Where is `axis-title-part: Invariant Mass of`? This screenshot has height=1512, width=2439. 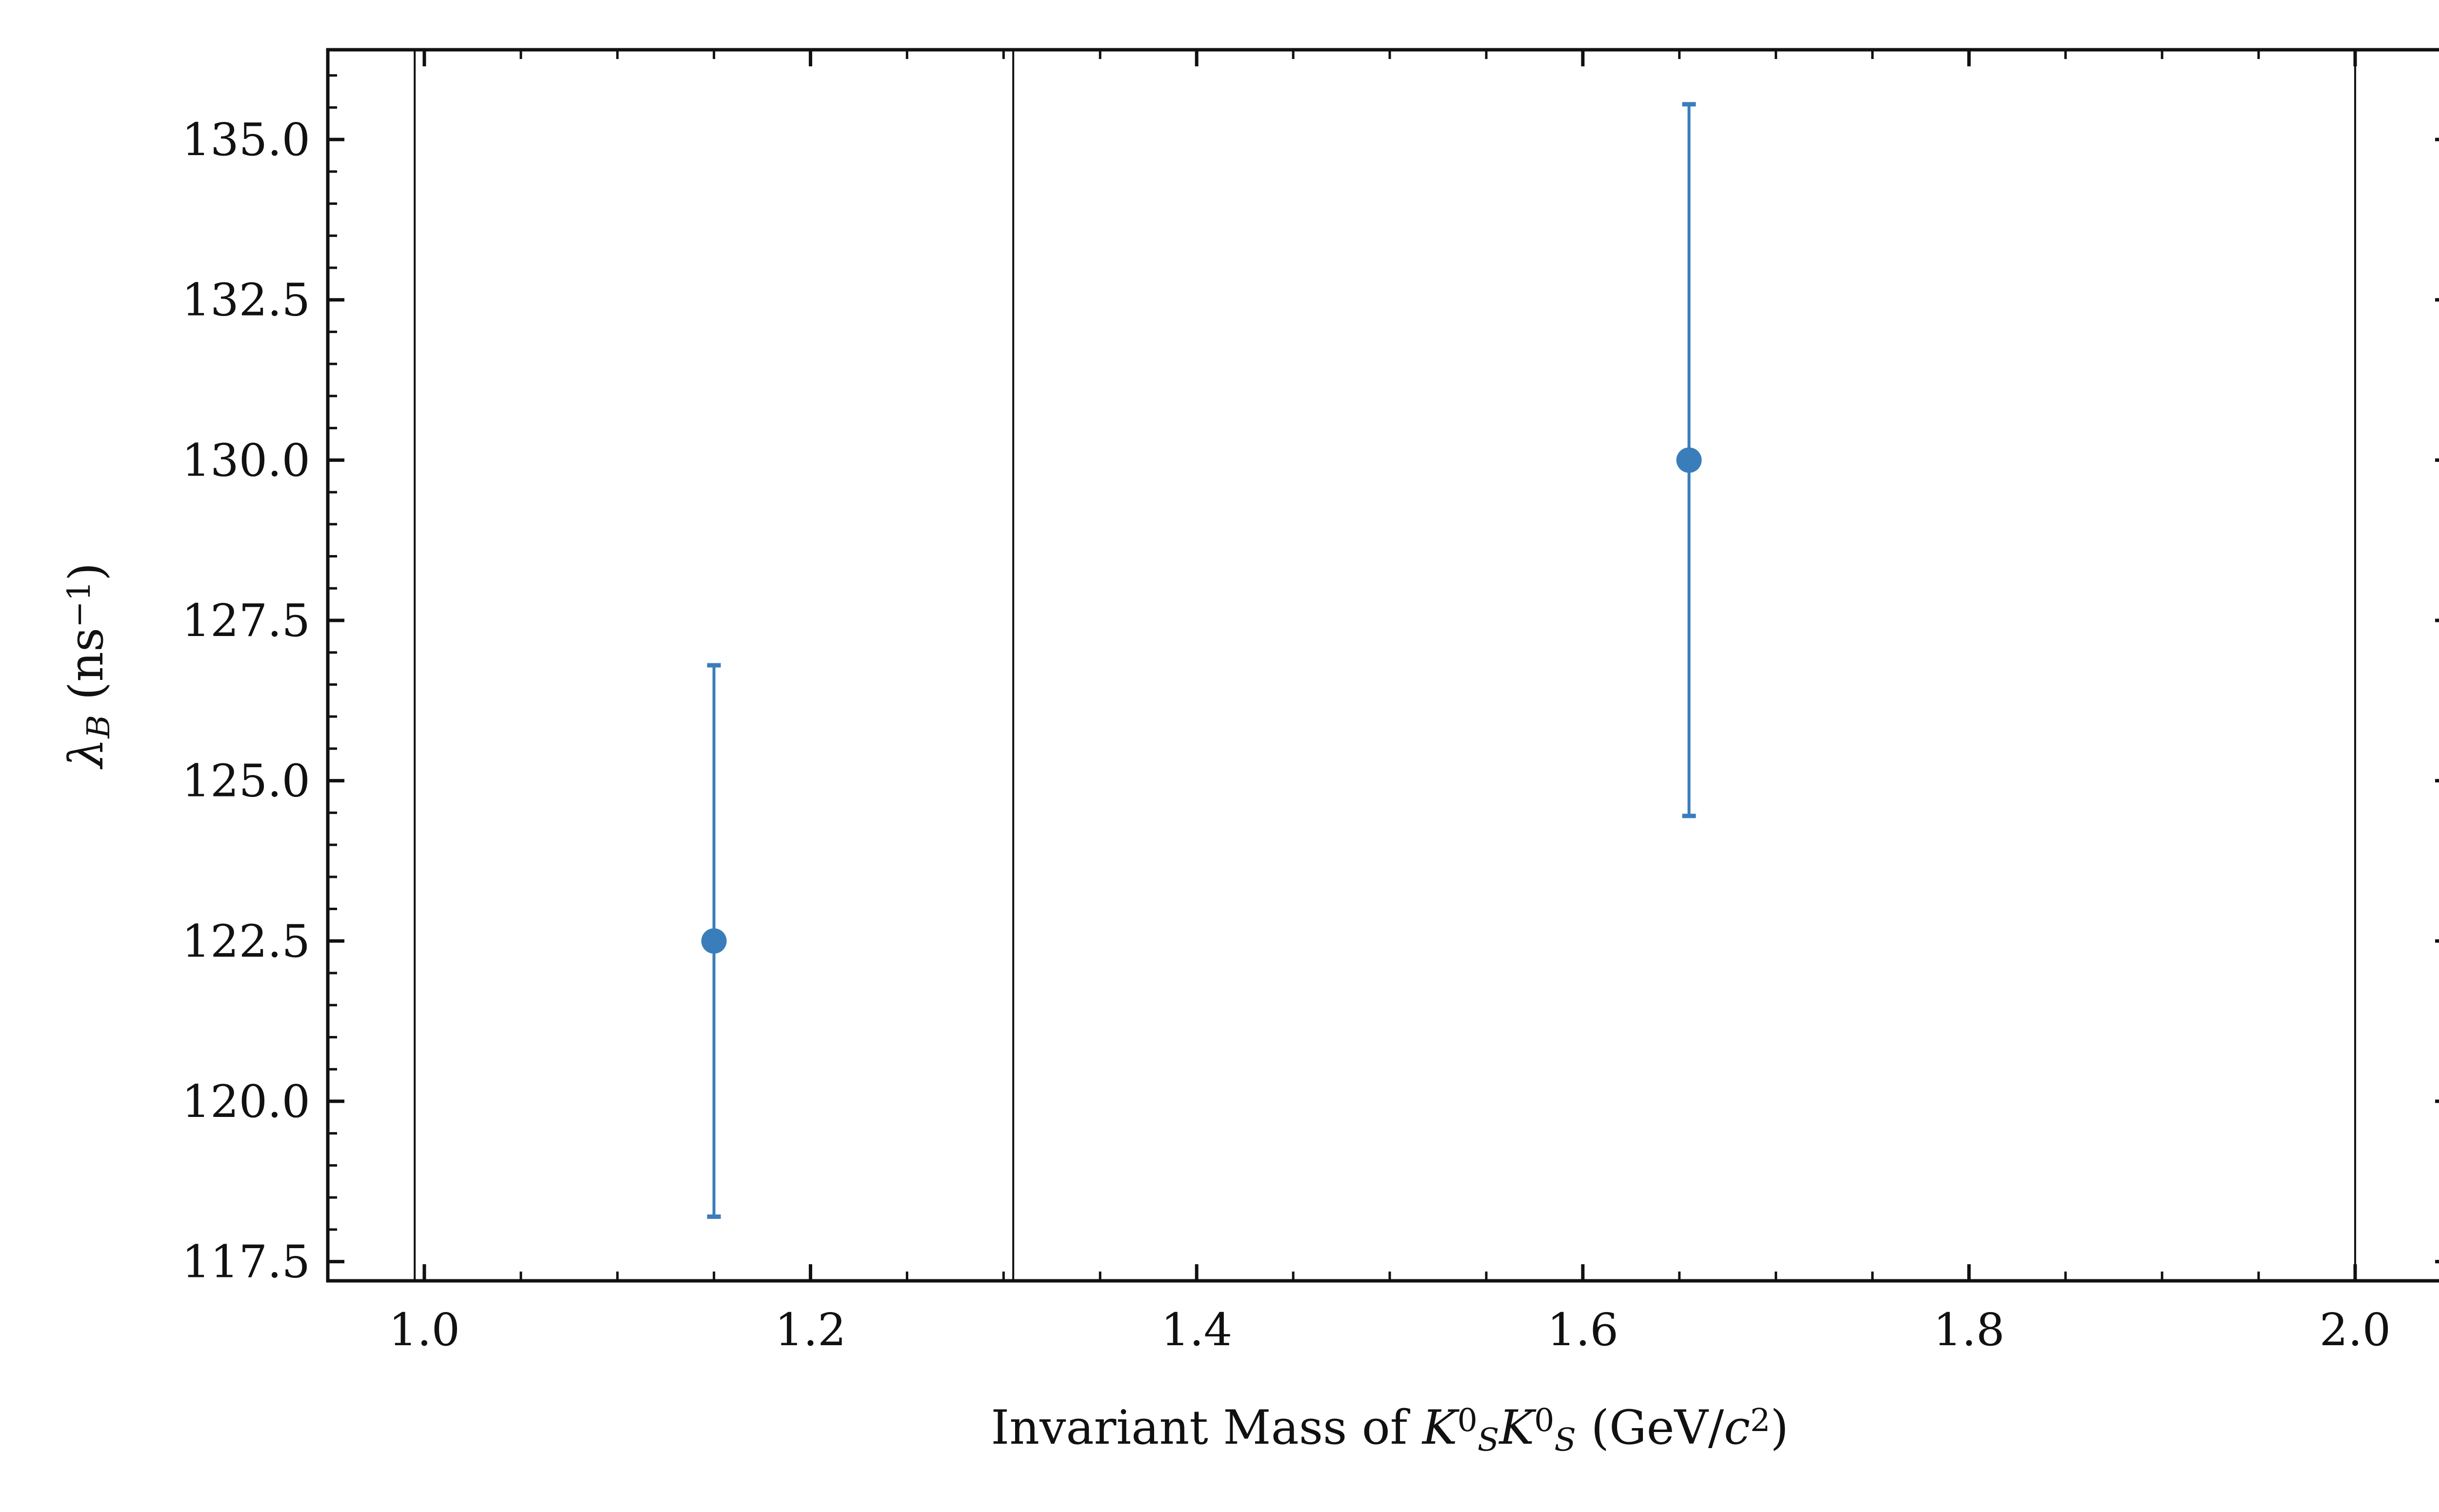 axis-title-part: Invariant Mass of is located at coordinates (1207, 1427).